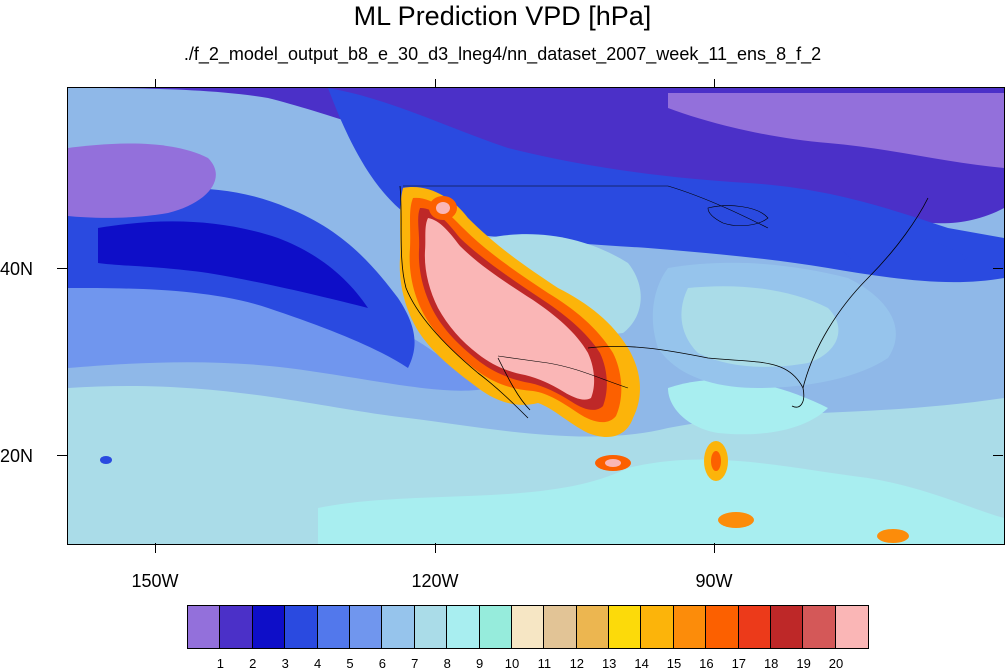 This screenshot has width=1005, height=672. What do you see at coordinates (577, 663) in the screenshot?
I see `colorbar-label: 12` at bounding box center [577, 663].